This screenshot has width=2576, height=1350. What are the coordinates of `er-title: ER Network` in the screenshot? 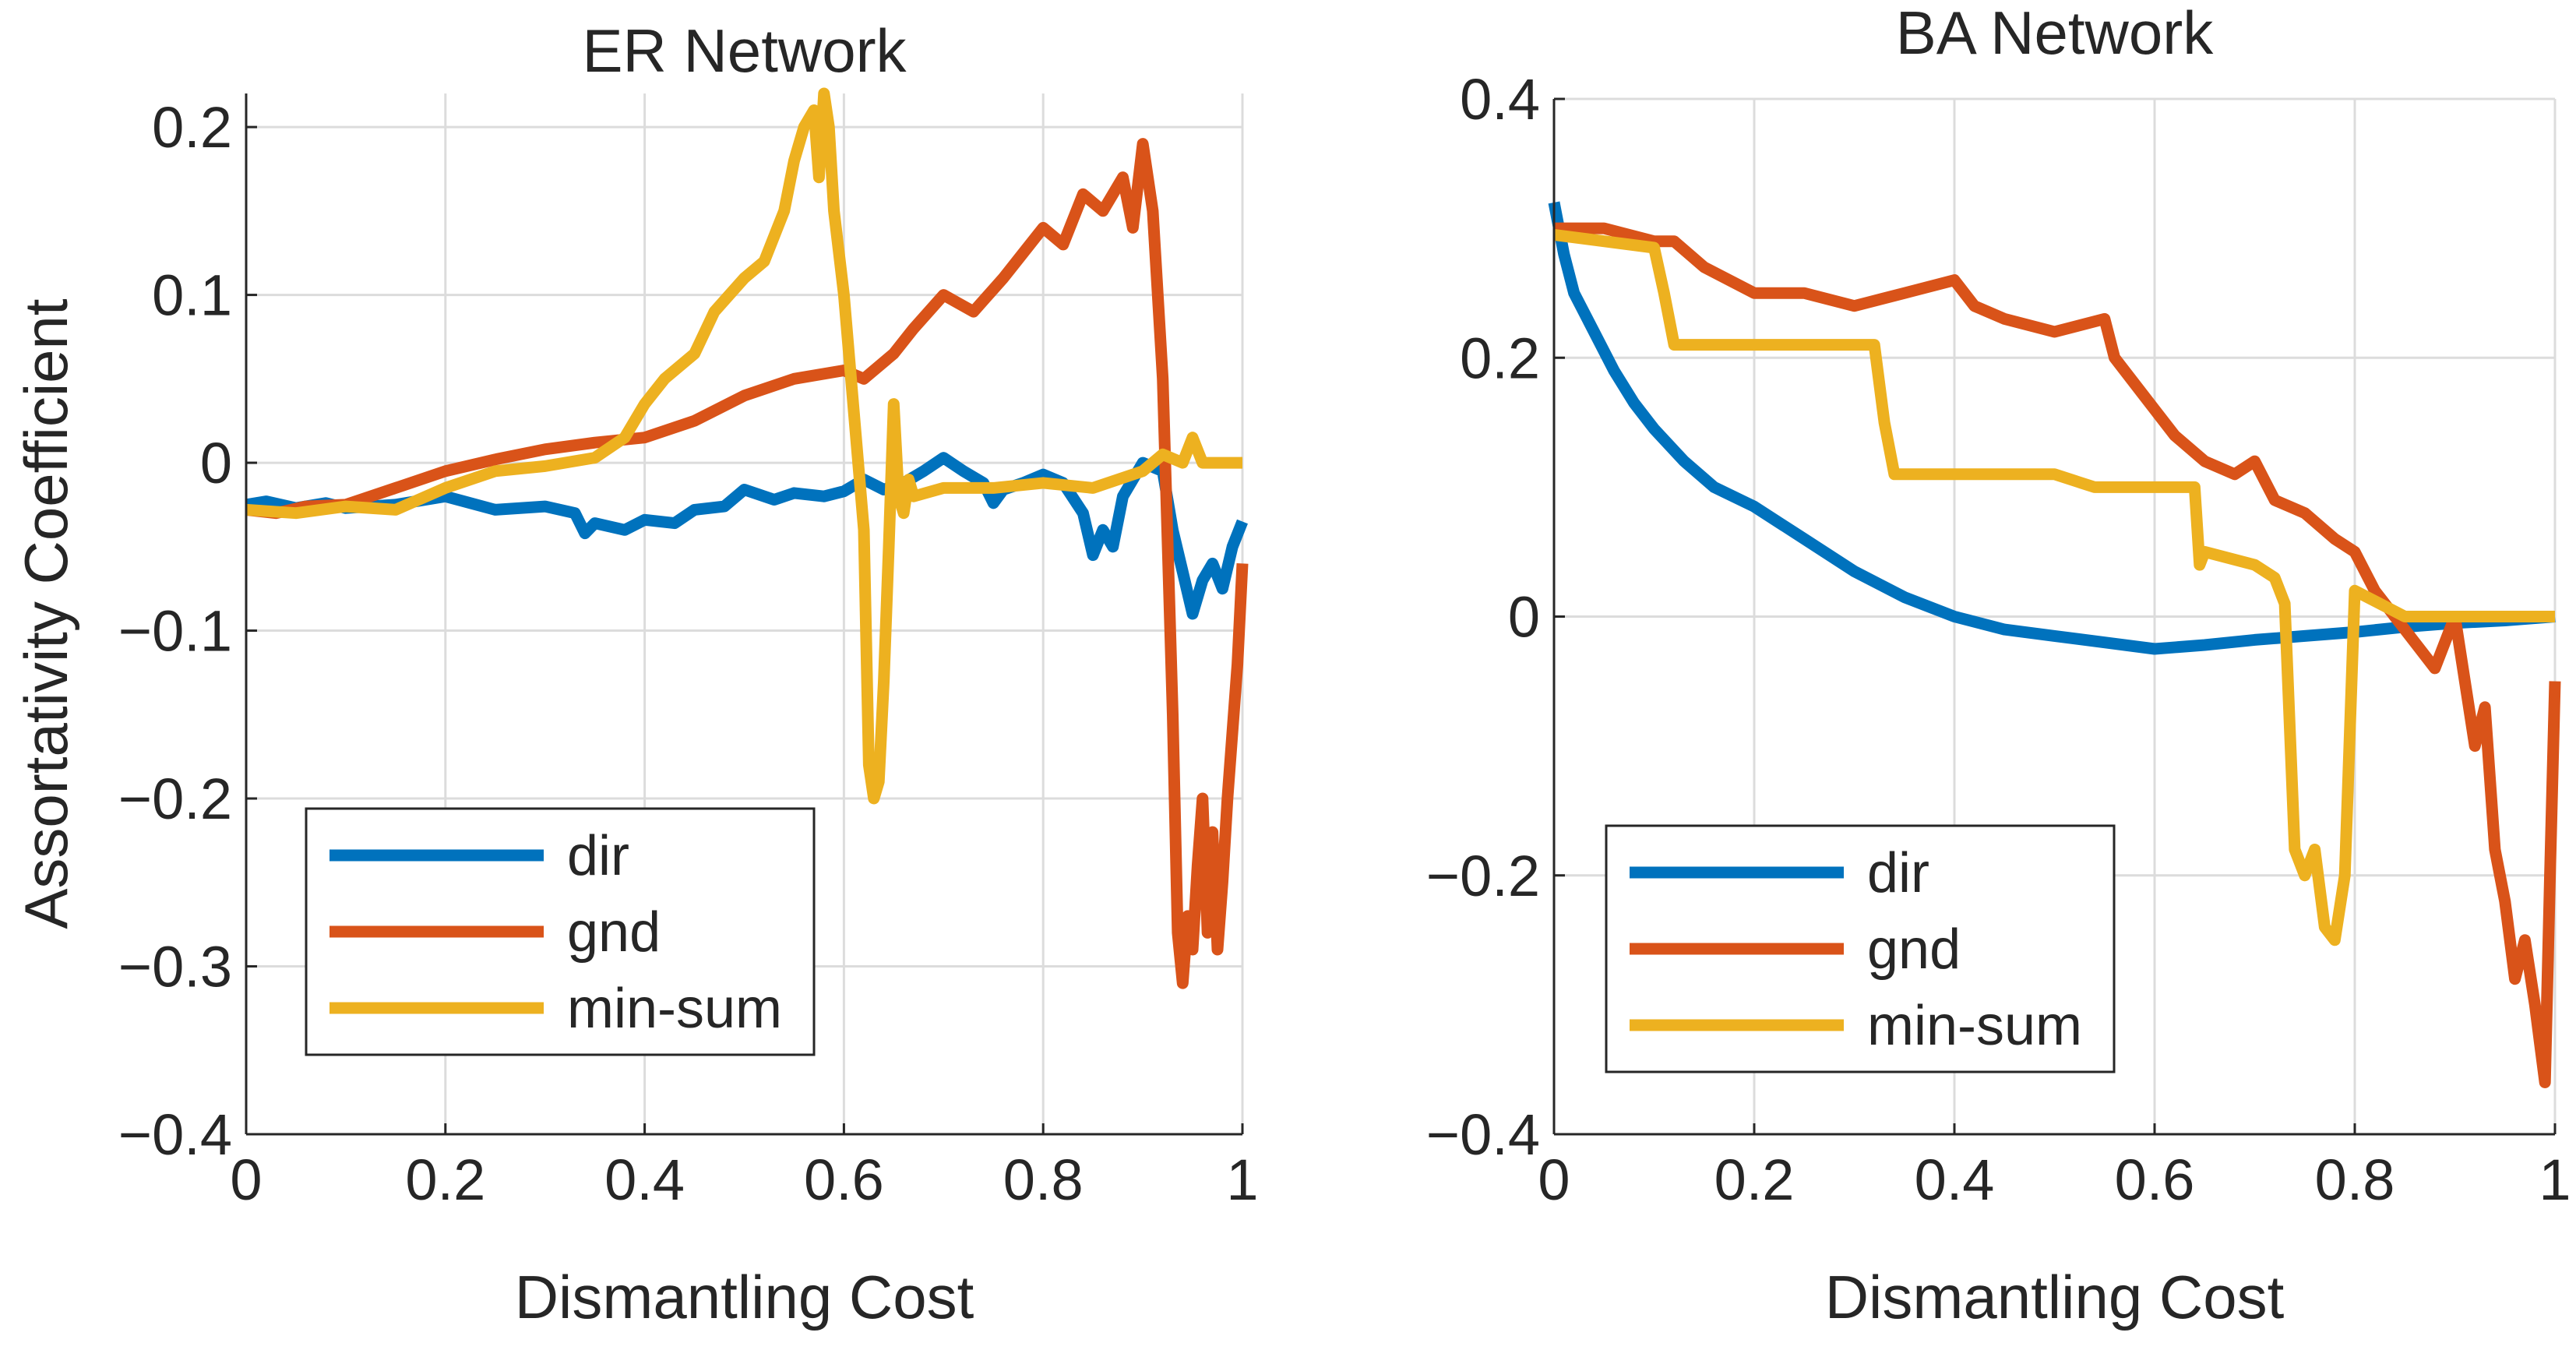 It's located at (744, 51).